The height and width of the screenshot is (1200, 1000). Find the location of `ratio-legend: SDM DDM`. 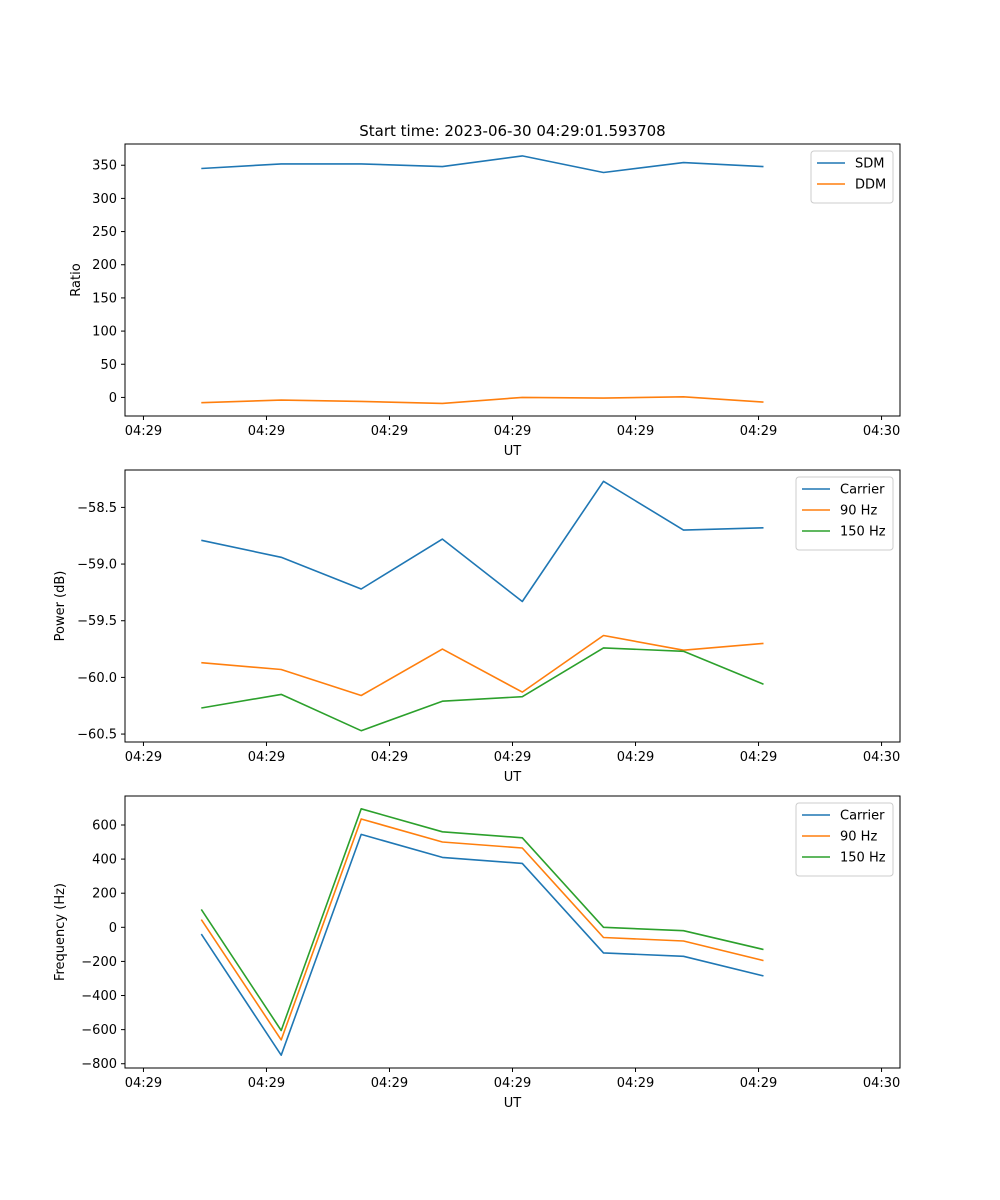

ratio-legend: SDM DDM is located at coordinates (852, 177).